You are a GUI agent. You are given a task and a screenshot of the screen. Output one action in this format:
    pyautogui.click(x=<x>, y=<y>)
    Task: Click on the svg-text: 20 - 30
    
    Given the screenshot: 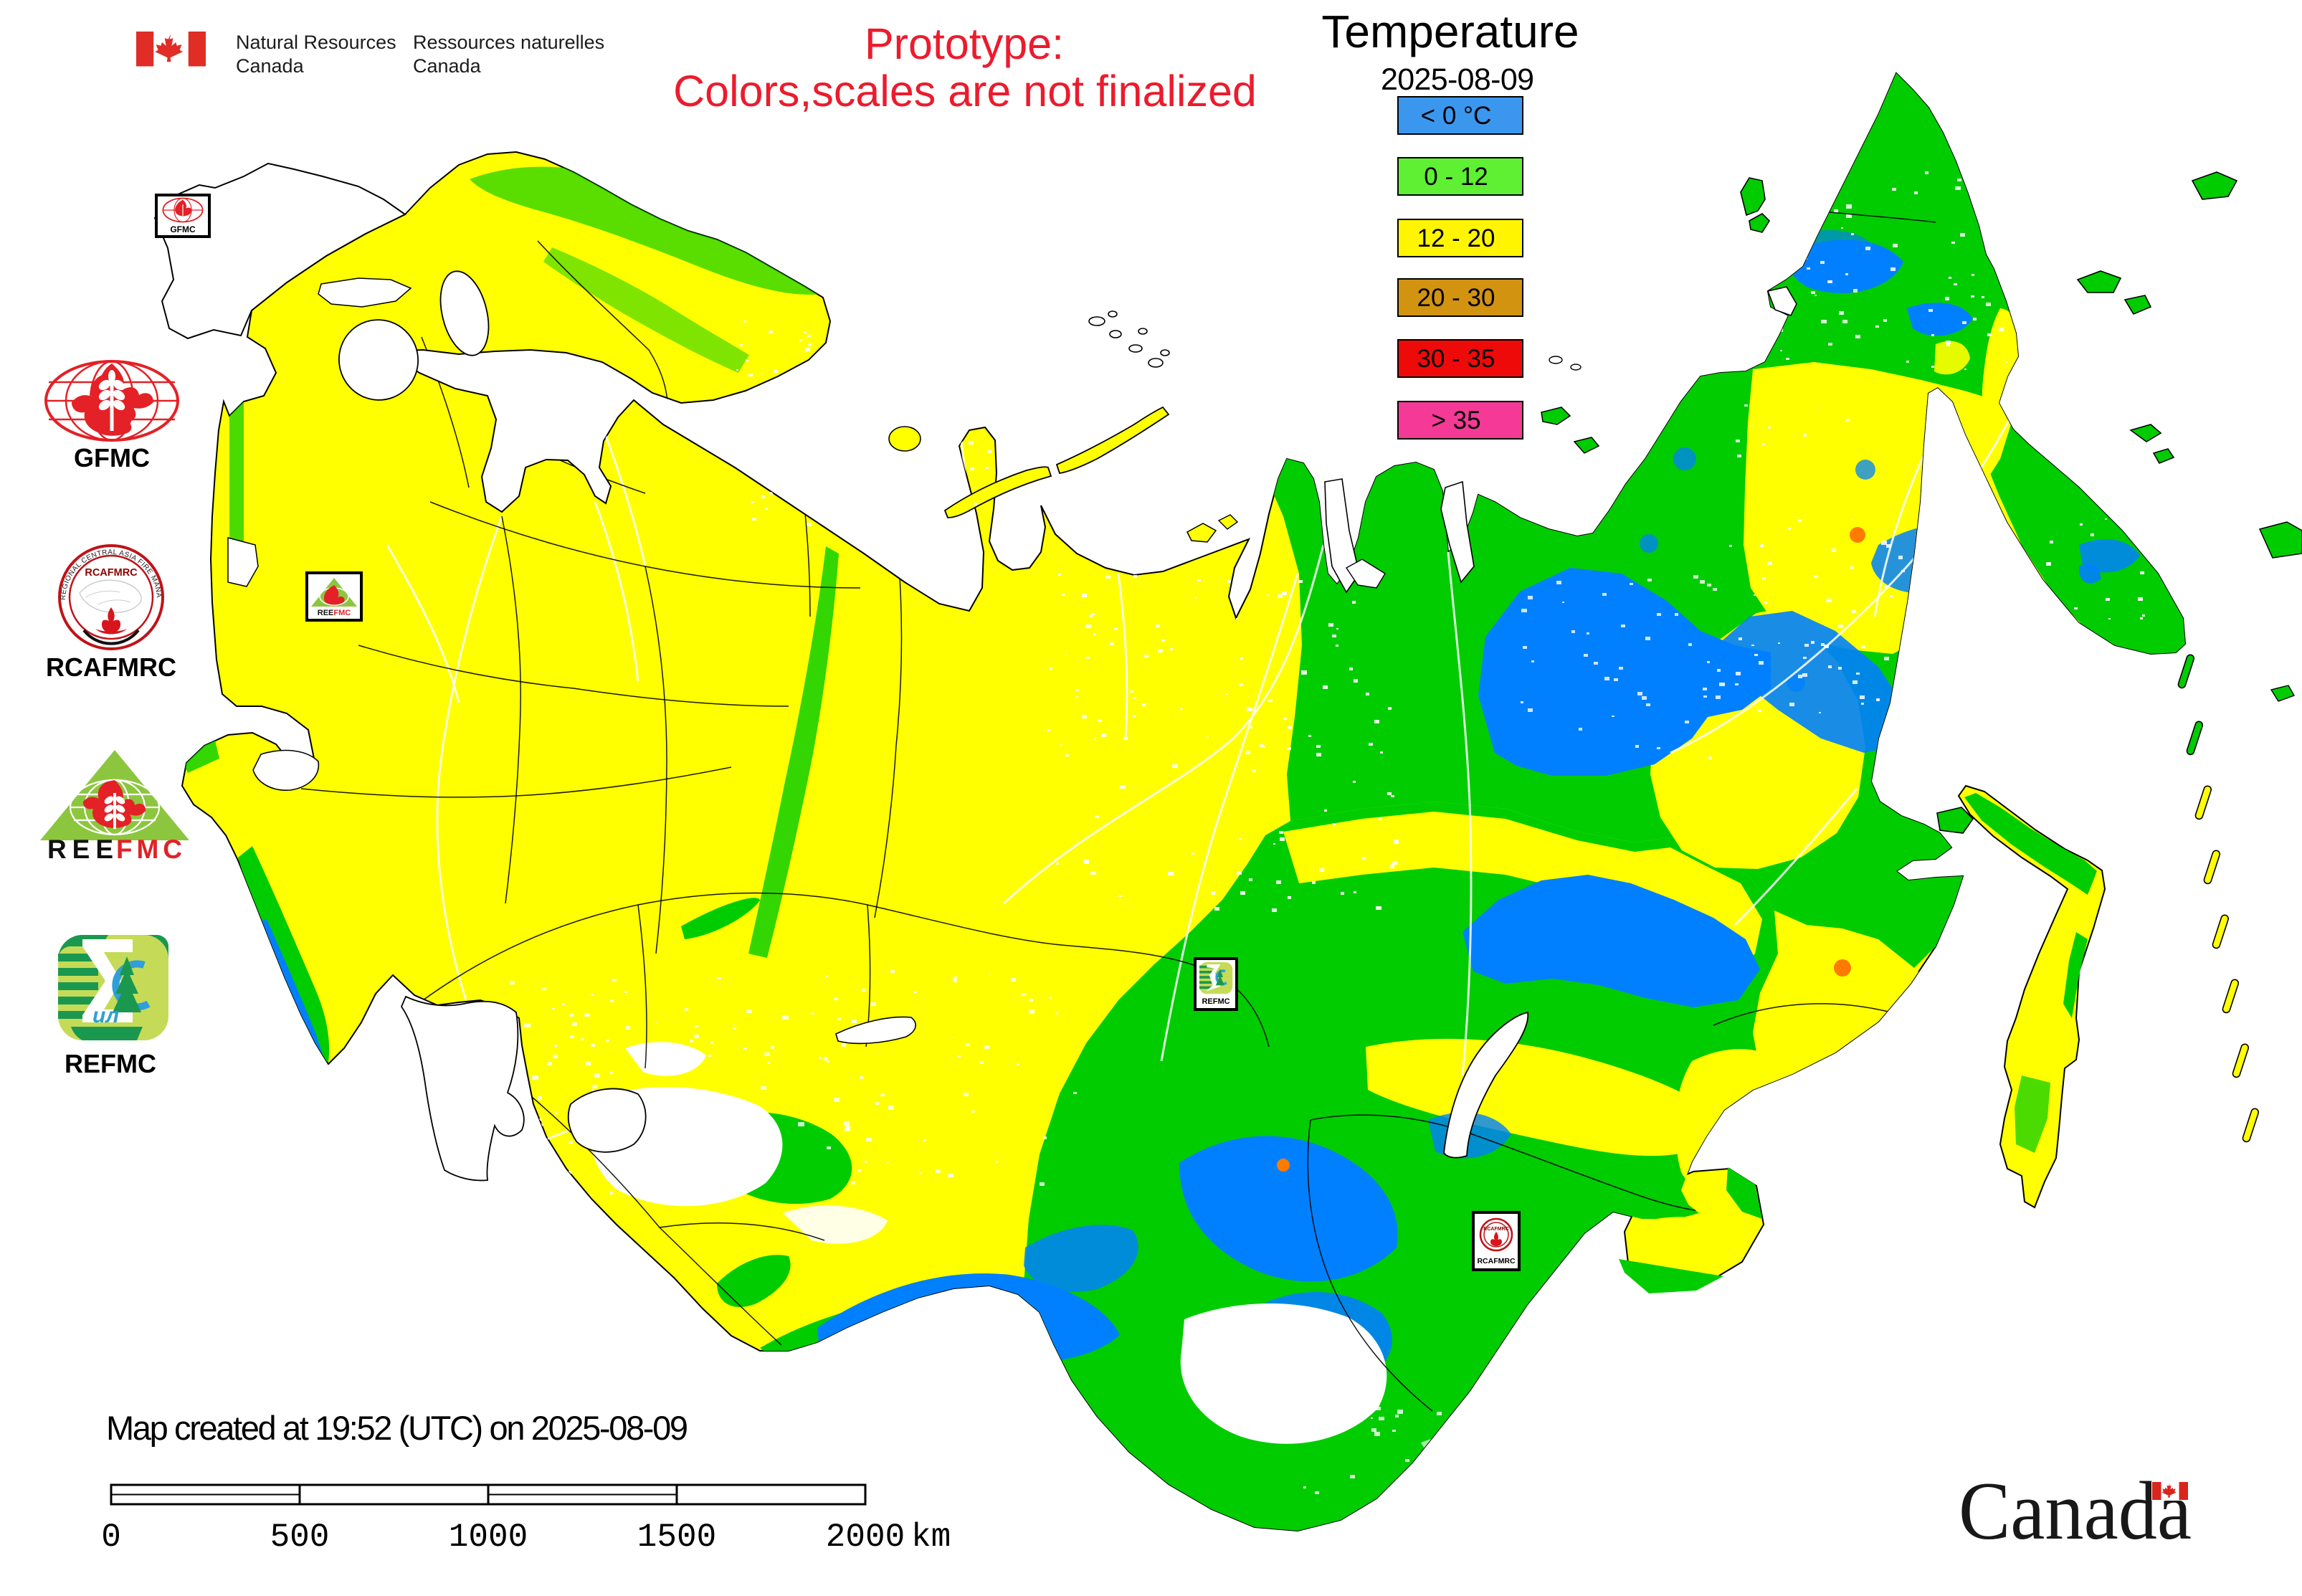 What is the action you would take?
    pyautogui.click(x=1456, y=298)
    